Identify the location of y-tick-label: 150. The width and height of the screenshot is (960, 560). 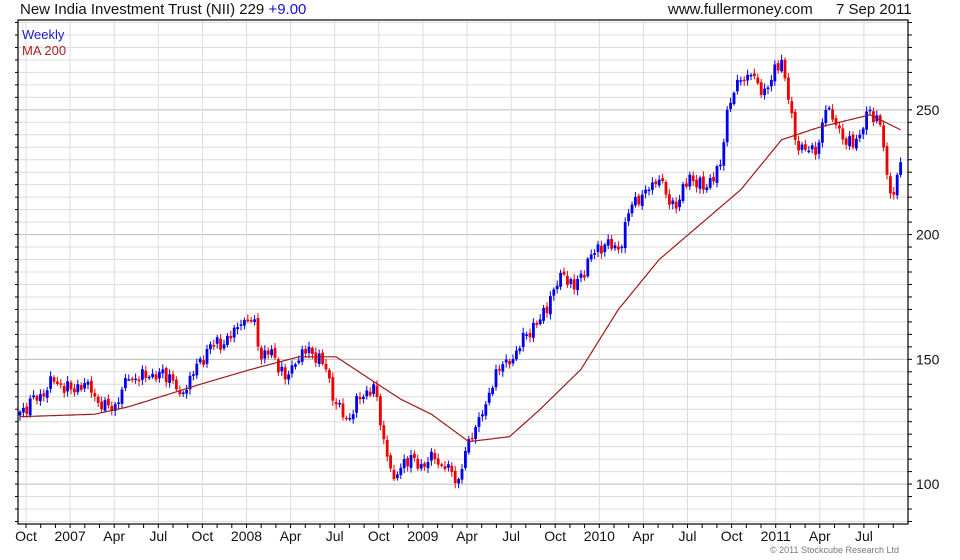
(928, 359).